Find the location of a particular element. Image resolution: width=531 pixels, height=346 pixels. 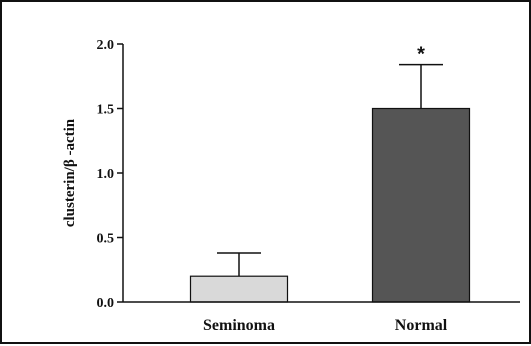

y-tick-label: 0.5 is located at coordinates (106, 239).